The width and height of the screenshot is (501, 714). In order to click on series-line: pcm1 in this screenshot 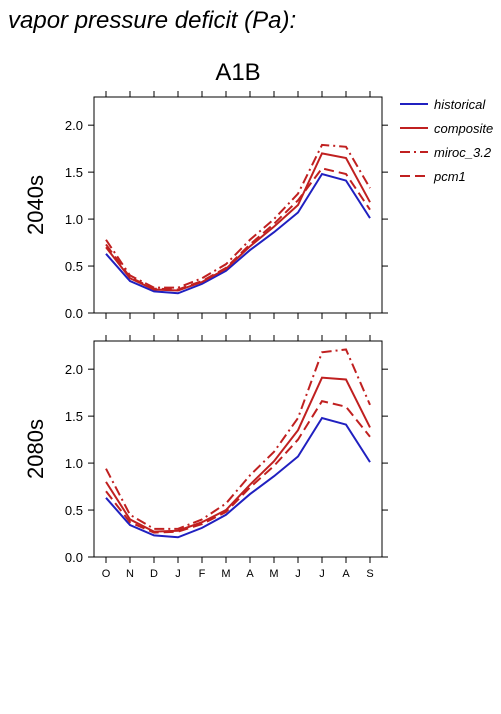, I will do `click(238, 466)`.